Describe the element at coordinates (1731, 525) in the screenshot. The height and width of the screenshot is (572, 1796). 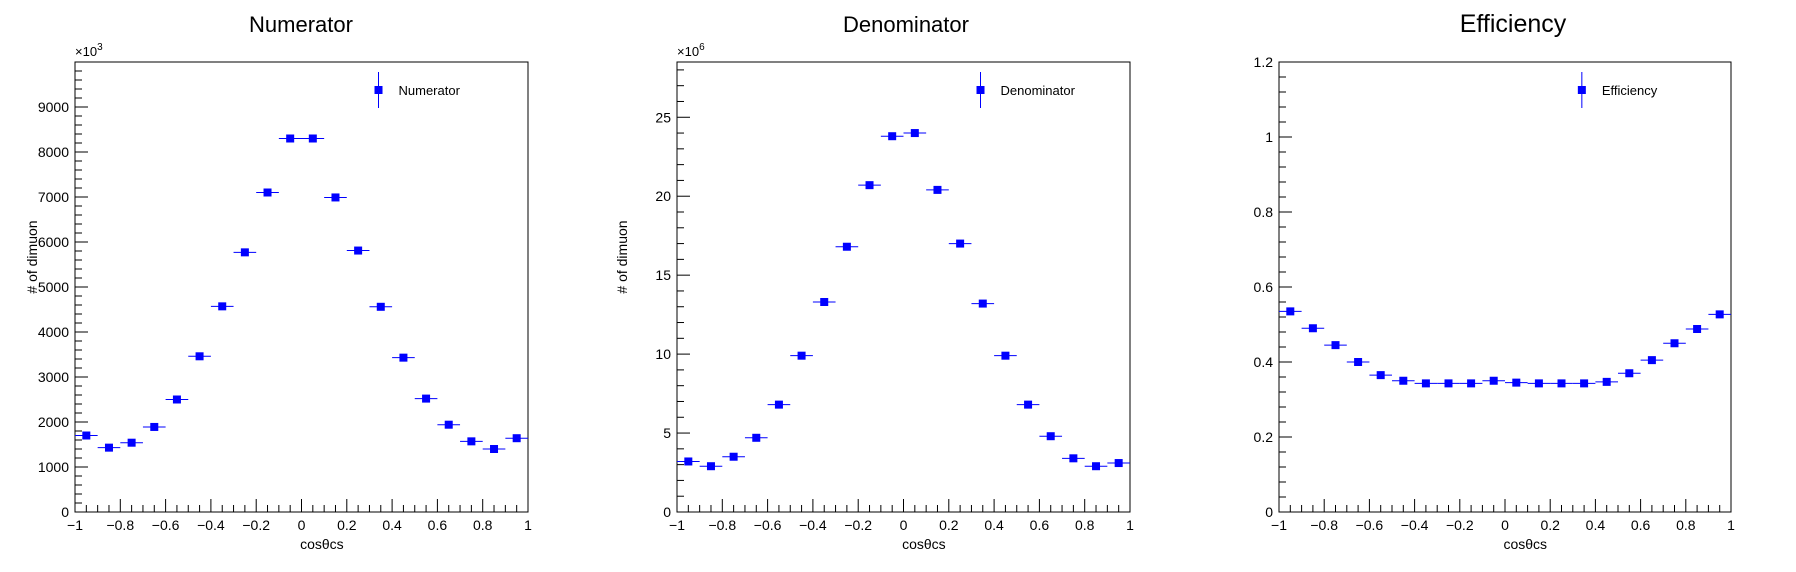
I see `efficiency-x-tick-label: 1` at that location.